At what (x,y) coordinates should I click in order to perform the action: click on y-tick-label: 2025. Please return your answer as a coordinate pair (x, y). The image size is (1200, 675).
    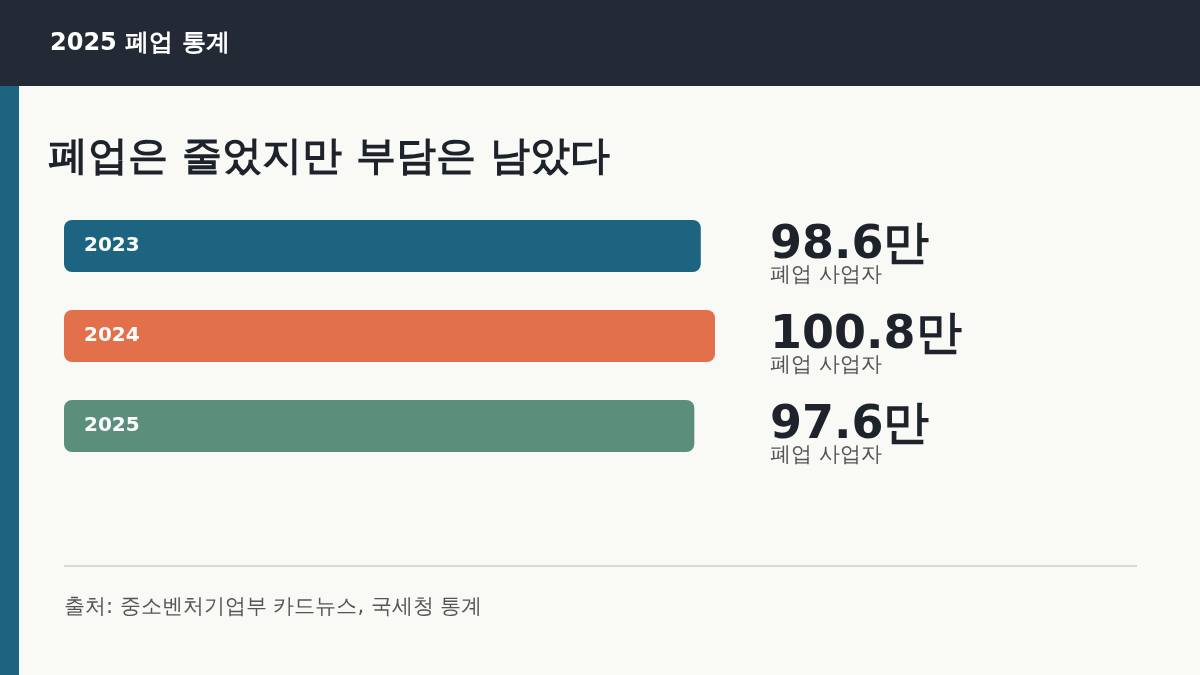
    Looking at the image, I should click on (112, 424).